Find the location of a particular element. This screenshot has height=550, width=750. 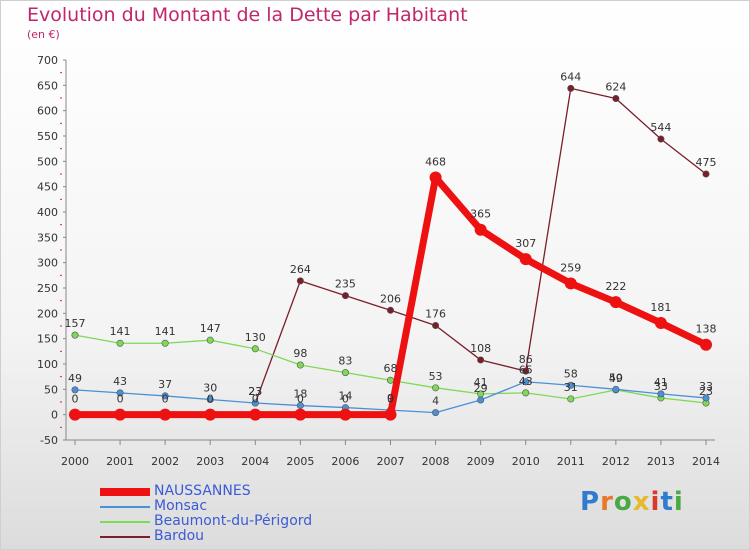

x-tick-label: 2002 is located at coordinates (165, 461).